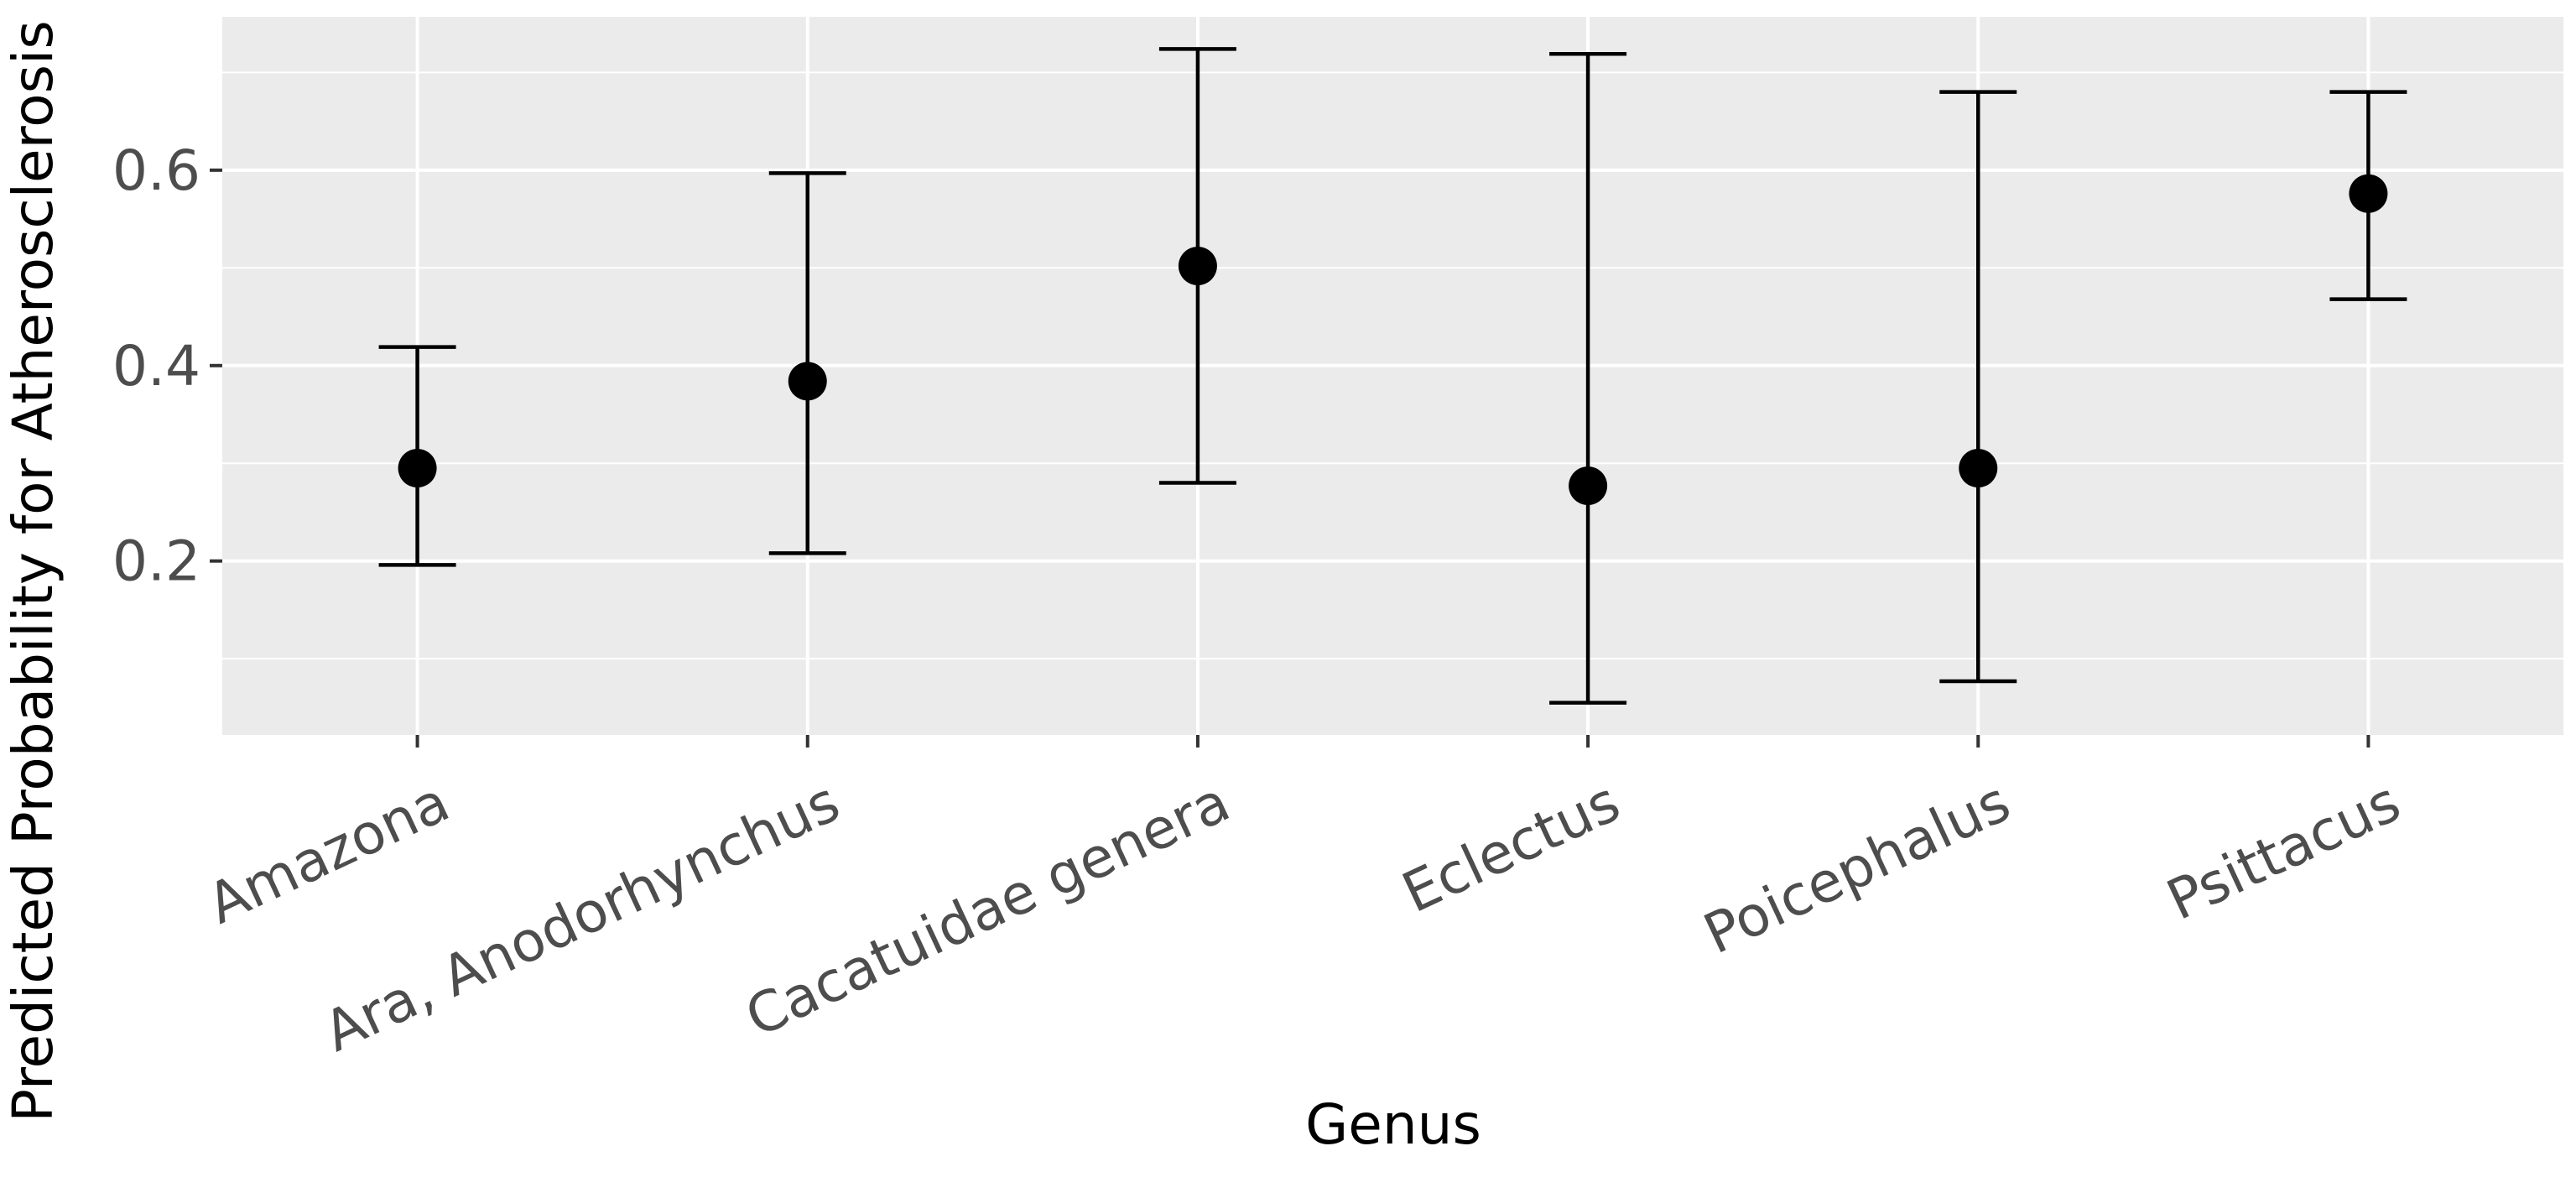  What do you see at coordinates (156, 561) in the screenshot?
I see `y-tick-label: 0.2` at bounding box center [156, 561].